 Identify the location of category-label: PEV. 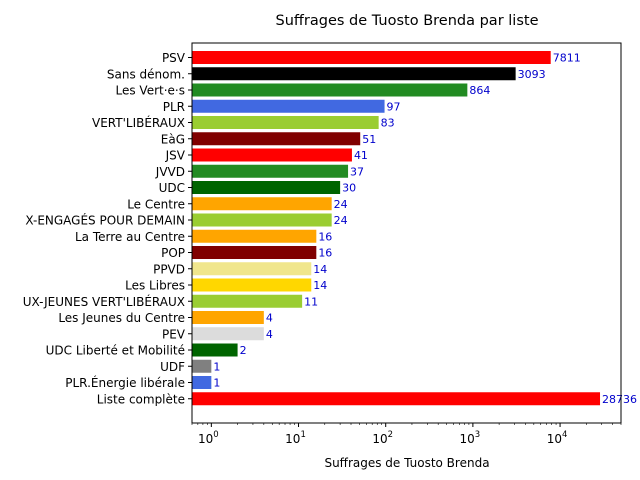
(174, 334).